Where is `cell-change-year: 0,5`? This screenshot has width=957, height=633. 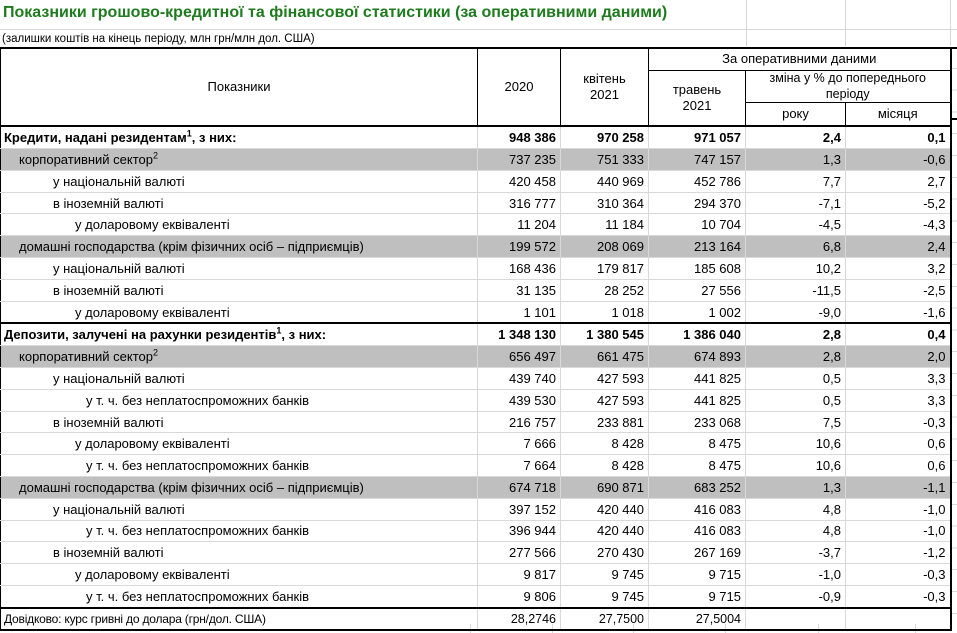
cell-change-year: 0,5 is located at coordinates (795, 400).